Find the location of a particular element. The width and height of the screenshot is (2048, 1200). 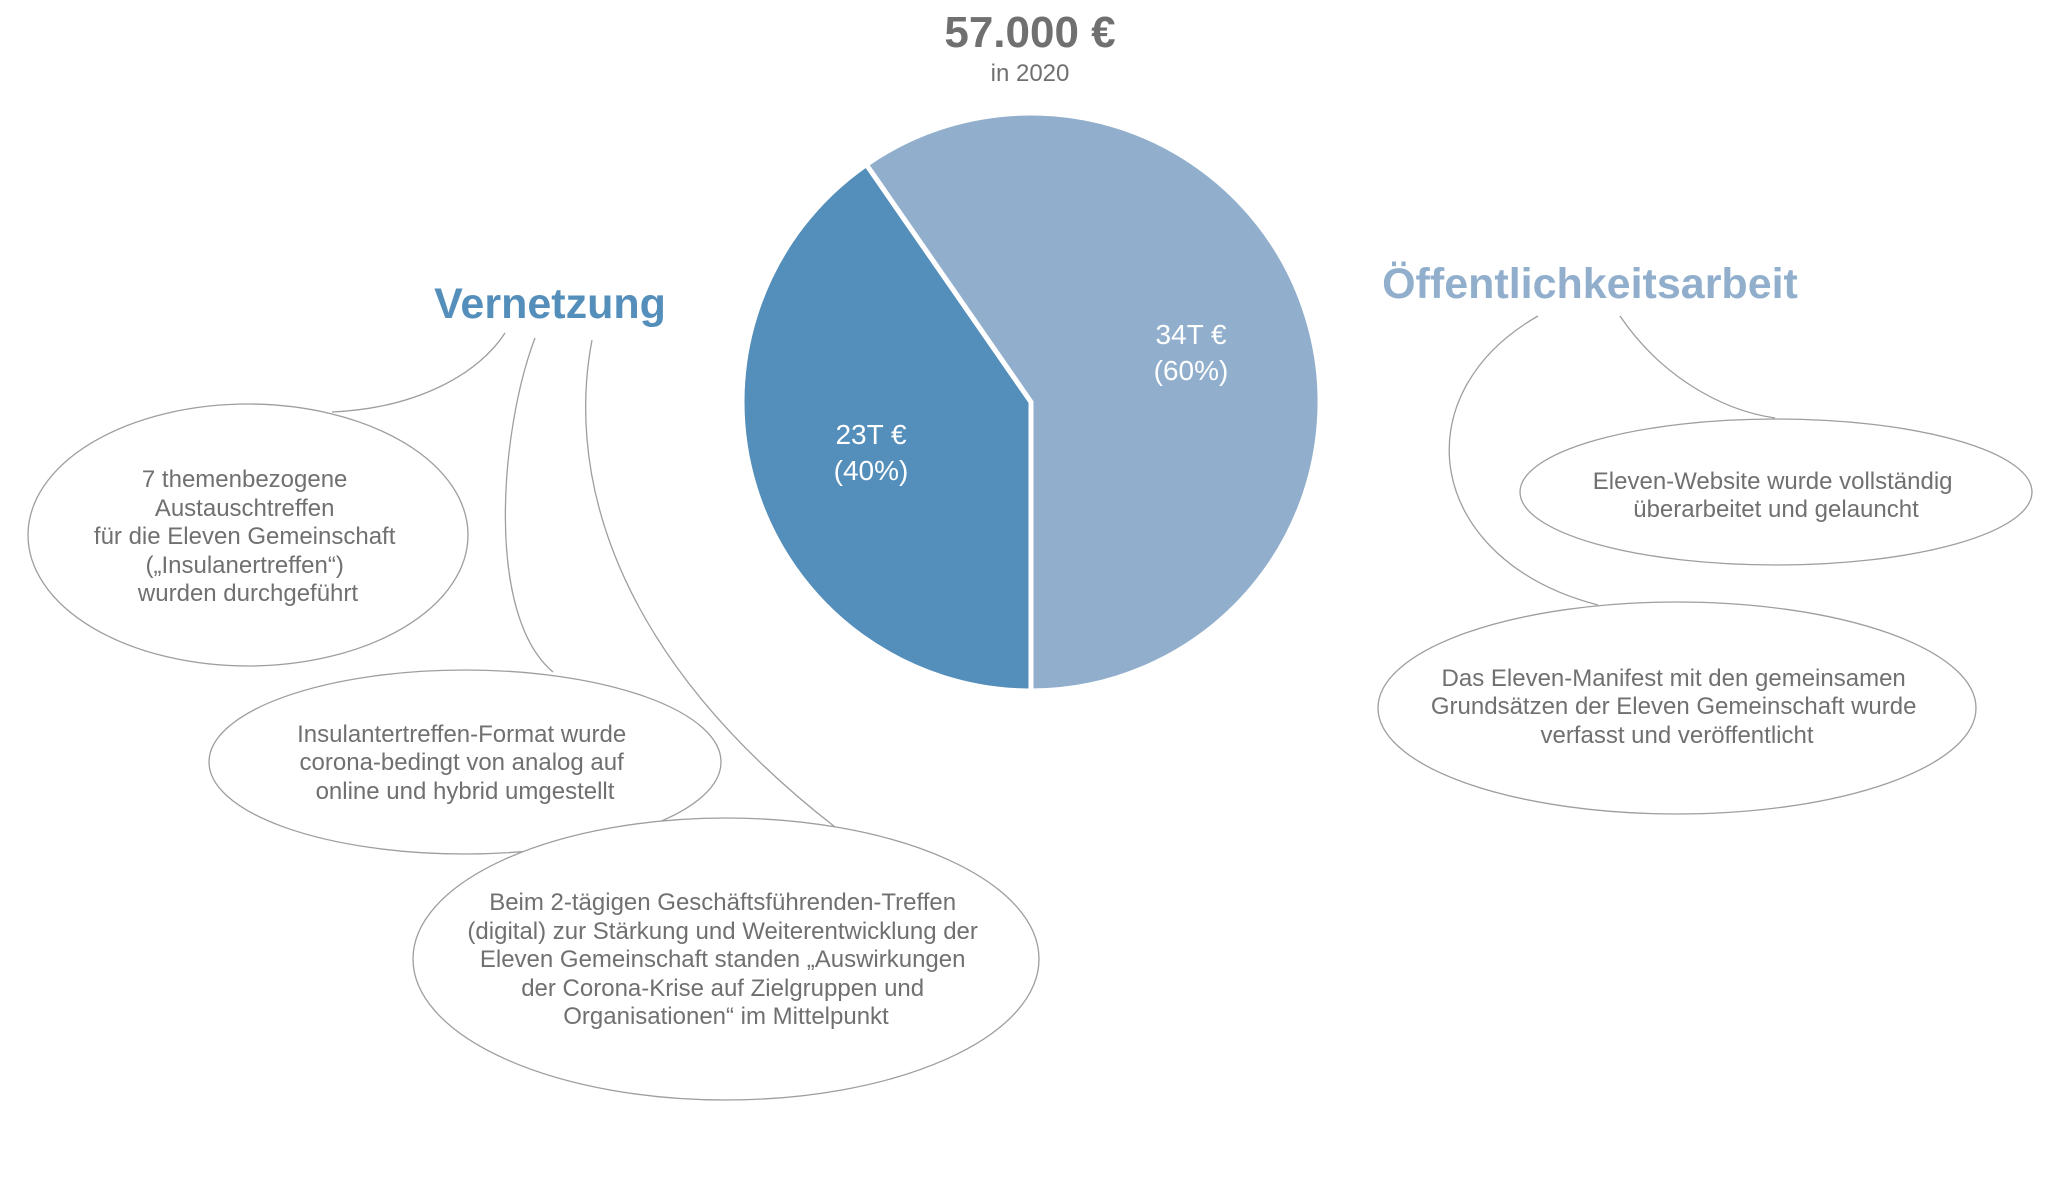

slice-label-oeffentlichkeitsarbeit-value: 34T € is located at coordinates (1191, 334).